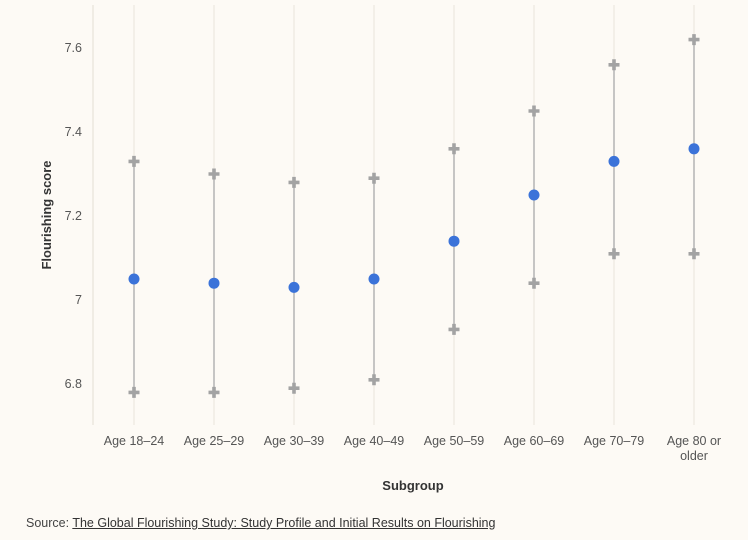 The height and width of the screenshot is (540, 748). I want to click on y-tick-label: 7.6, so click(73, 48).